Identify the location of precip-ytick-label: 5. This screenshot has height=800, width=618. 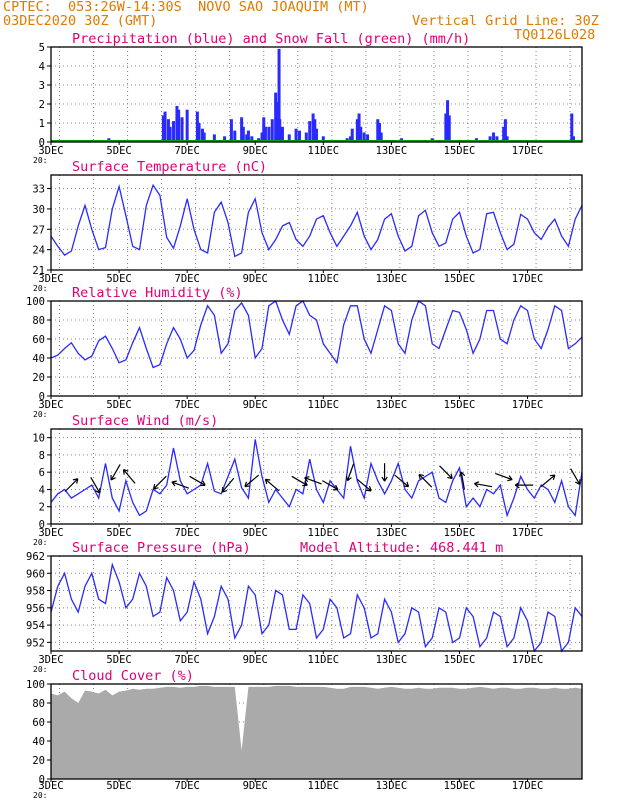
(42, 48).